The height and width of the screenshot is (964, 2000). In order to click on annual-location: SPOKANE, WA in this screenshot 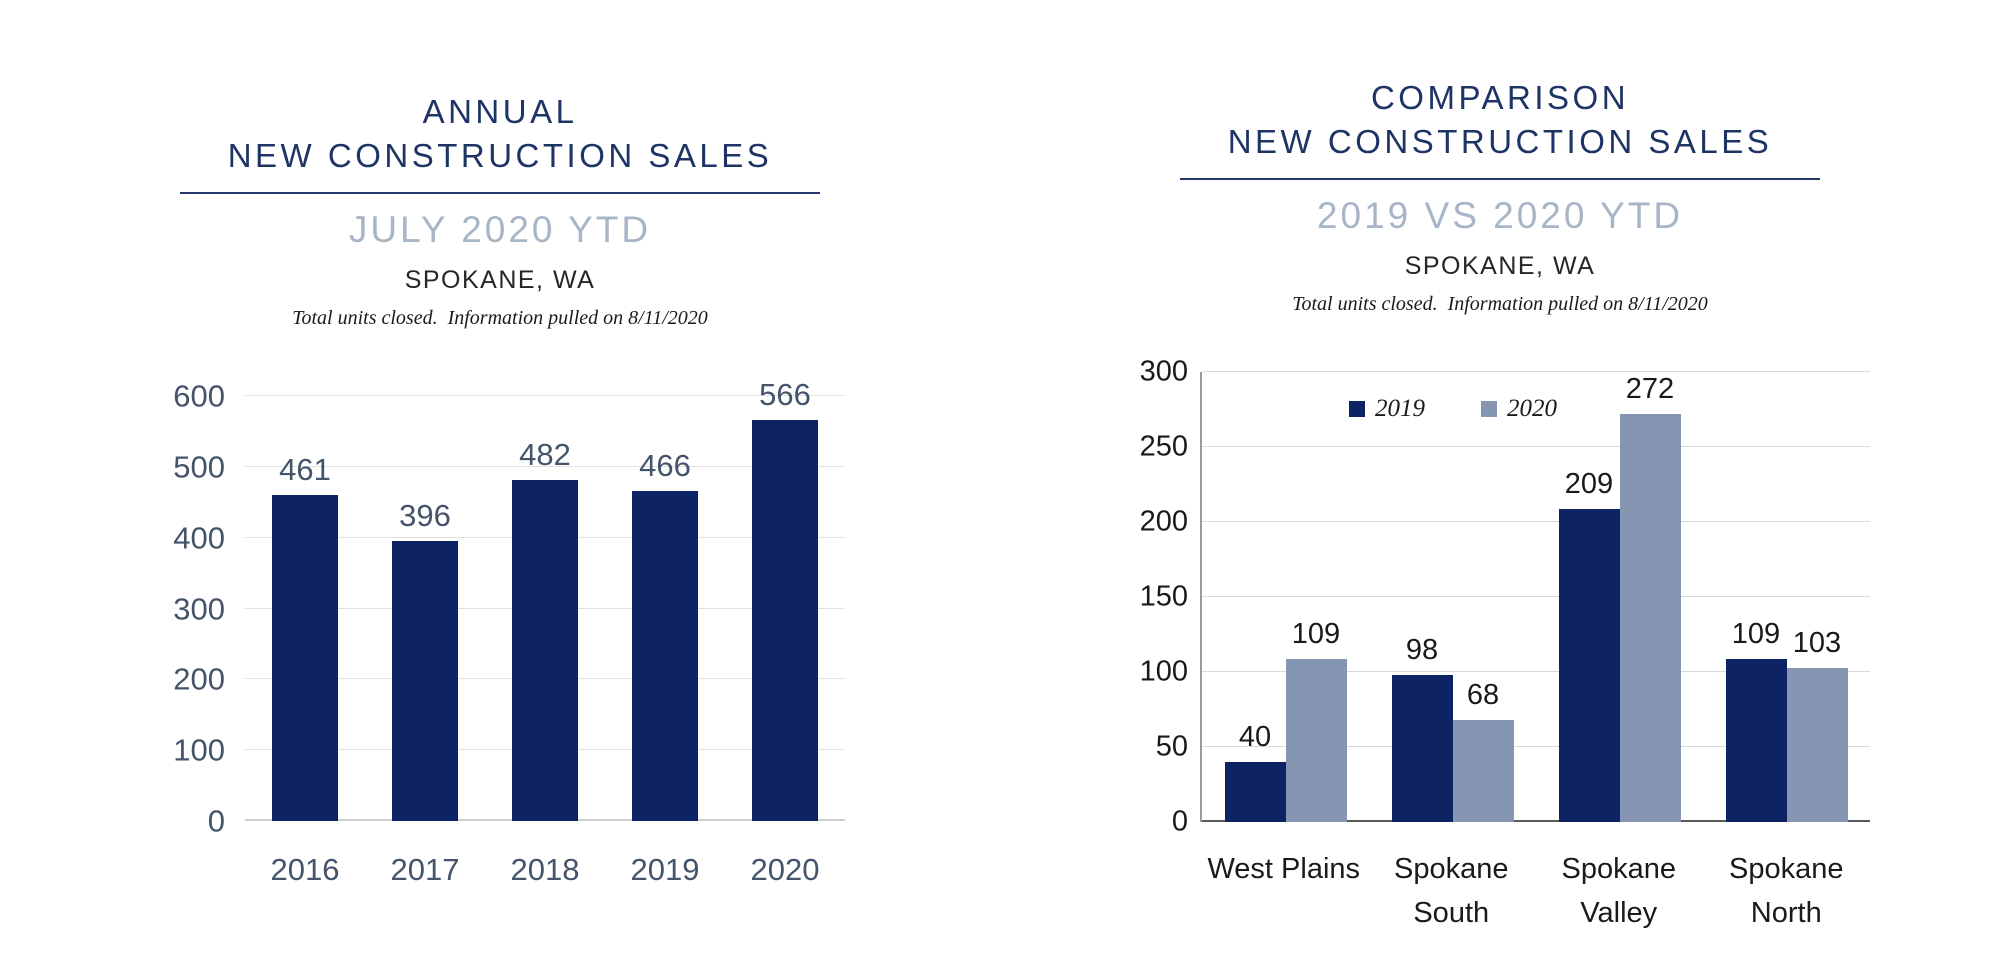, I will do `click(500, 280)`.